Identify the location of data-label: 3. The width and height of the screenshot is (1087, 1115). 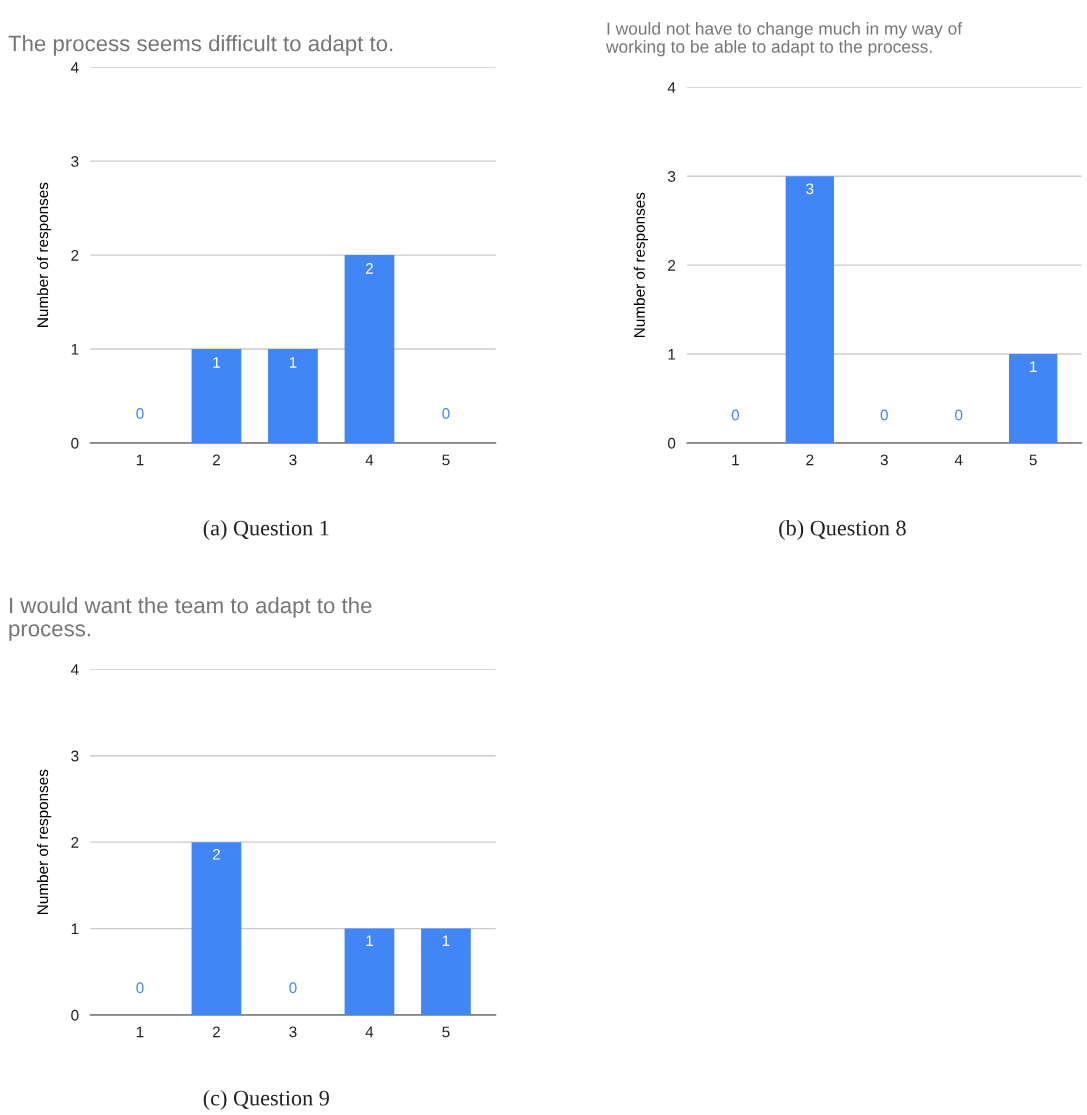
(810, 189).